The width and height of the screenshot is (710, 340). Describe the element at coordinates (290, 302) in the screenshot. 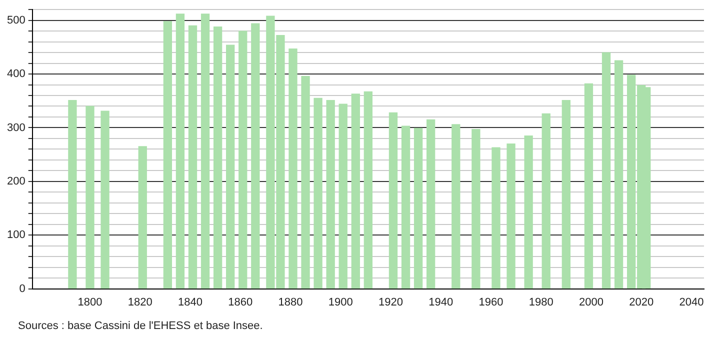

I see `x-tick-label: 1880` at that location.